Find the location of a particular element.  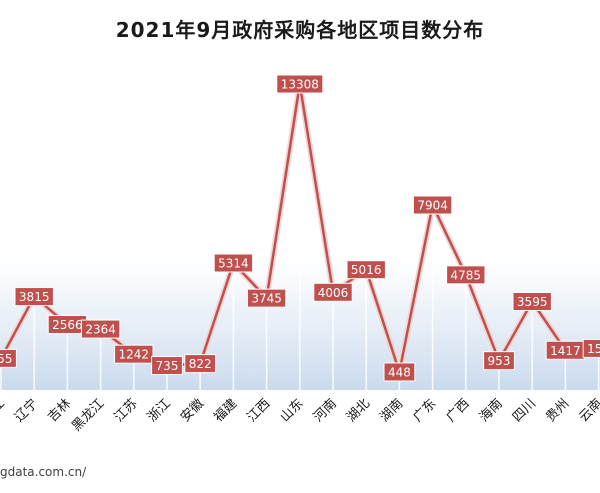

data-label-text: 735 is located at coordinates (167, 366).